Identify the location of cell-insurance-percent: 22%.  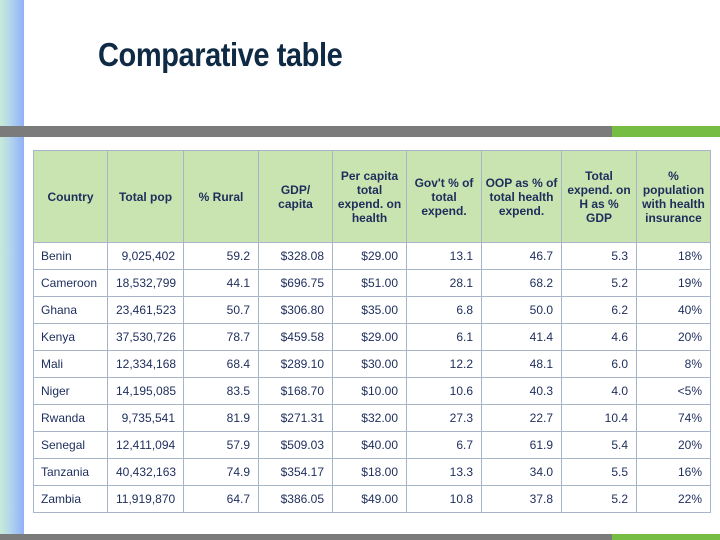
(673, 499).